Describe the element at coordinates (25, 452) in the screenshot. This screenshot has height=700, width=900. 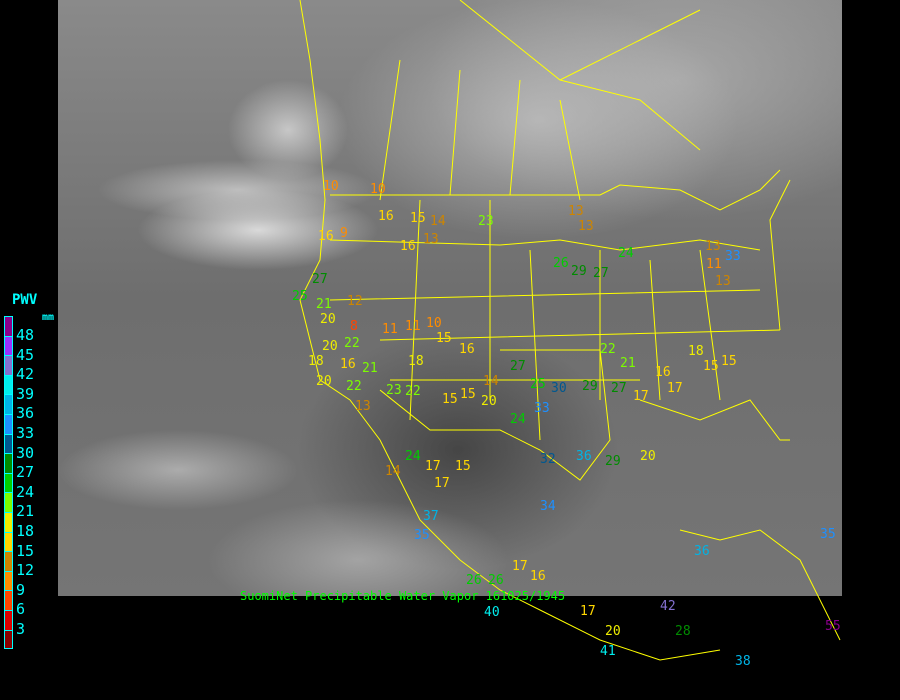
I see `legend-label: 30` at that location.